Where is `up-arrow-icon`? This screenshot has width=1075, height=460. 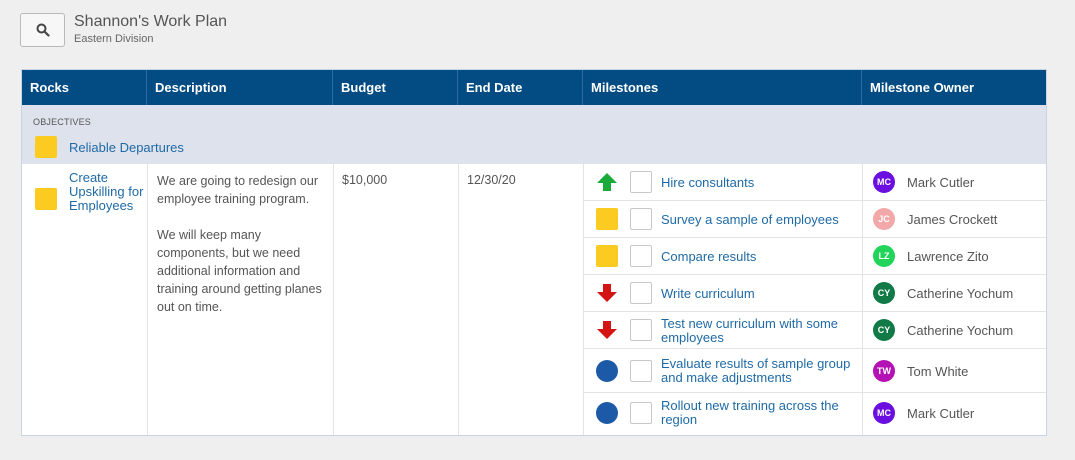 up-arrow-icon is located at coordinates (607, 182).